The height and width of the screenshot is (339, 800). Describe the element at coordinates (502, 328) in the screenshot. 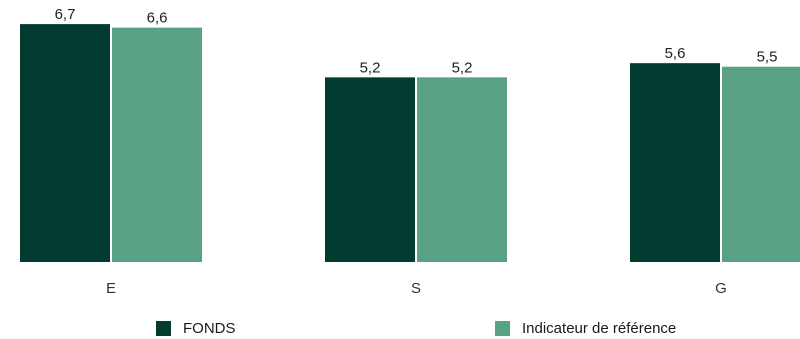

I see `legend-swatch-reference` at that location.